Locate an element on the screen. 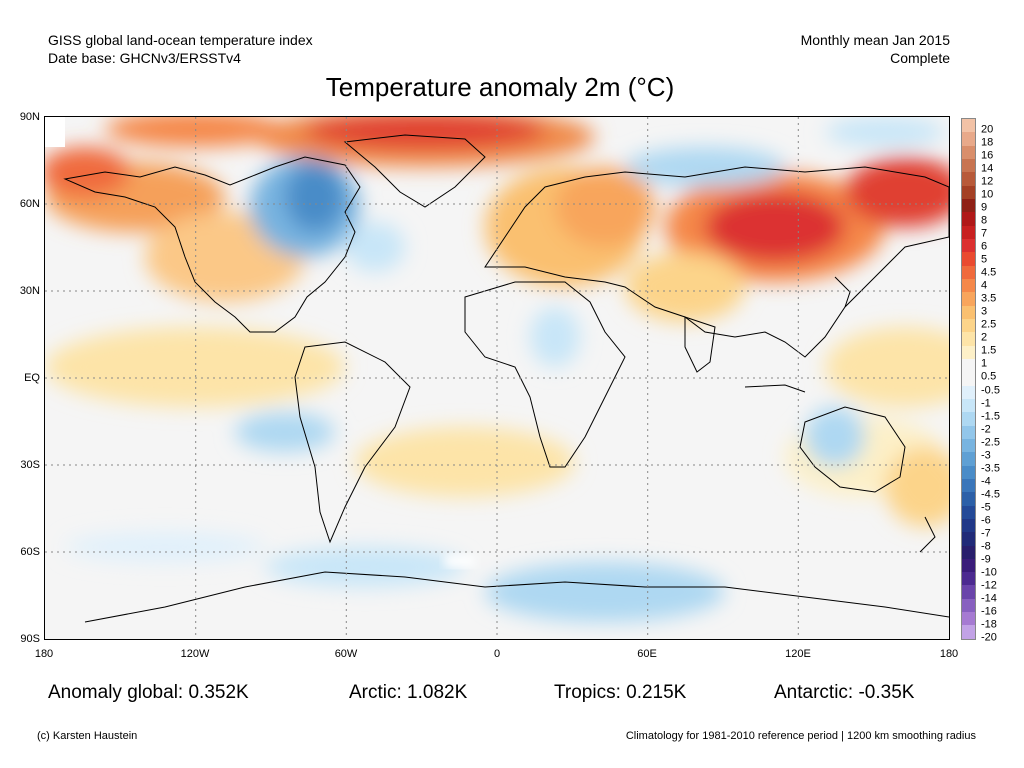 This screenshot has width=1024, height=768. copyright: (c) Karsten Haustein is located at coordinates (87, 736).